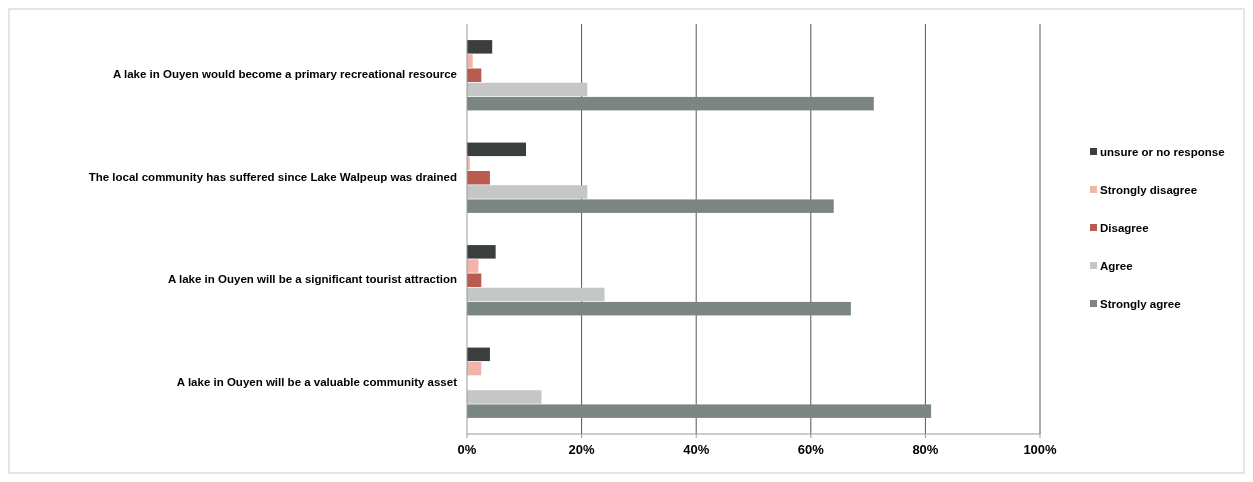 The height and width of the screenshot is (482, 1253). What do you see at coordinates (284, 74) in the screenshot?
I see `y-tick-label: A lake in Ouyen would become a primary recreational resource` at bounding box center [284, 74].